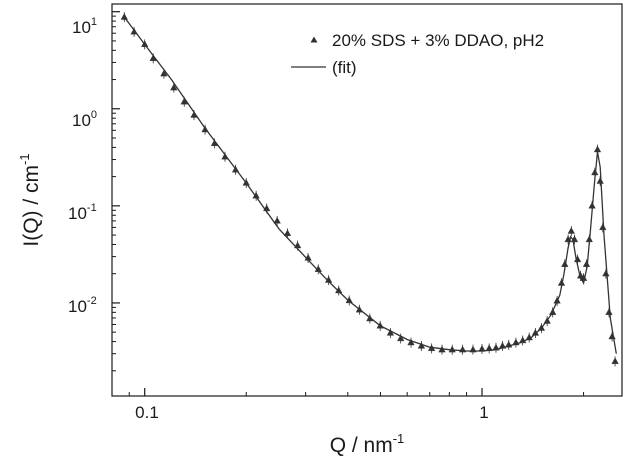 This screenshot has height=463, width=626. I want to click on y-tick-label: 10⁻², so click(82, 305).